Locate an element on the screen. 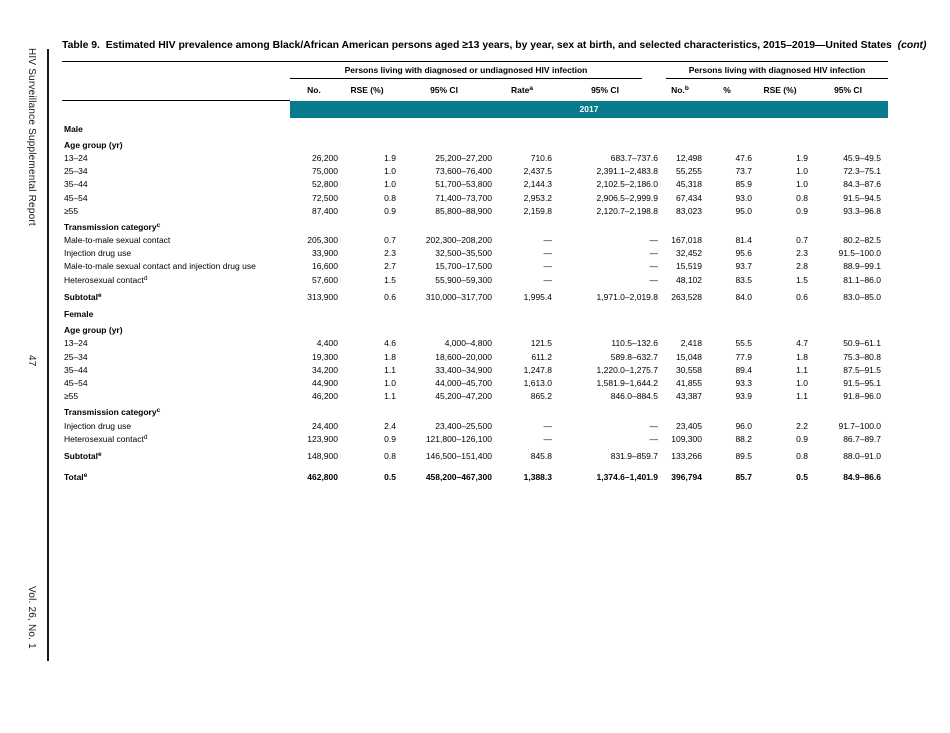 Image resolution: width=950 pixels, height=733 pixels. table-cell: 1,388.3 is located at coordinates (537, 477).